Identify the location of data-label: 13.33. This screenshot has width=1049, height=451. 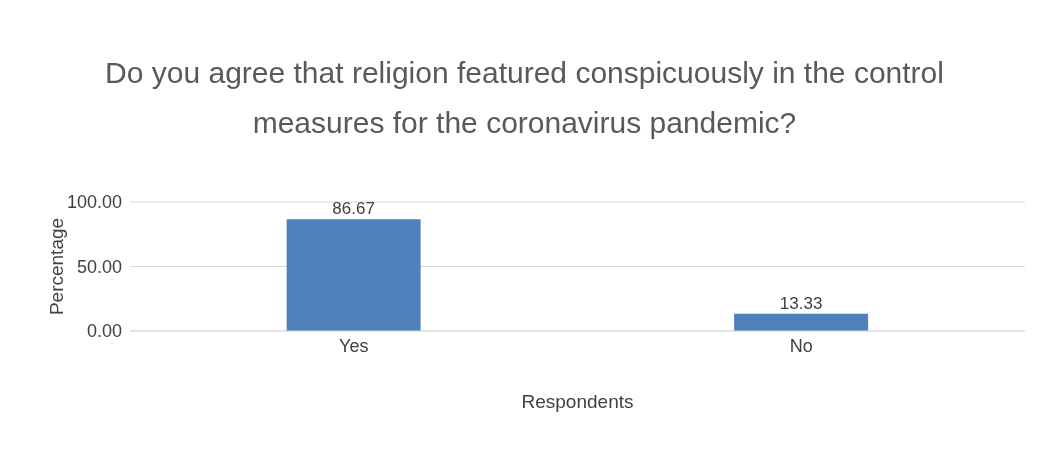
(801, 303).